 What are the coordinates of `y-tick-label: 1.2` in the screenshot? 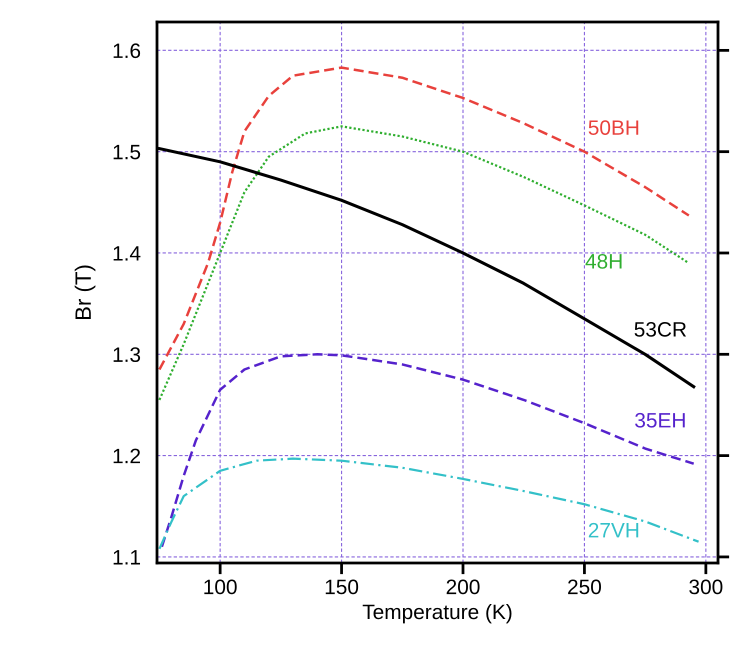 It's located at (127, 456).